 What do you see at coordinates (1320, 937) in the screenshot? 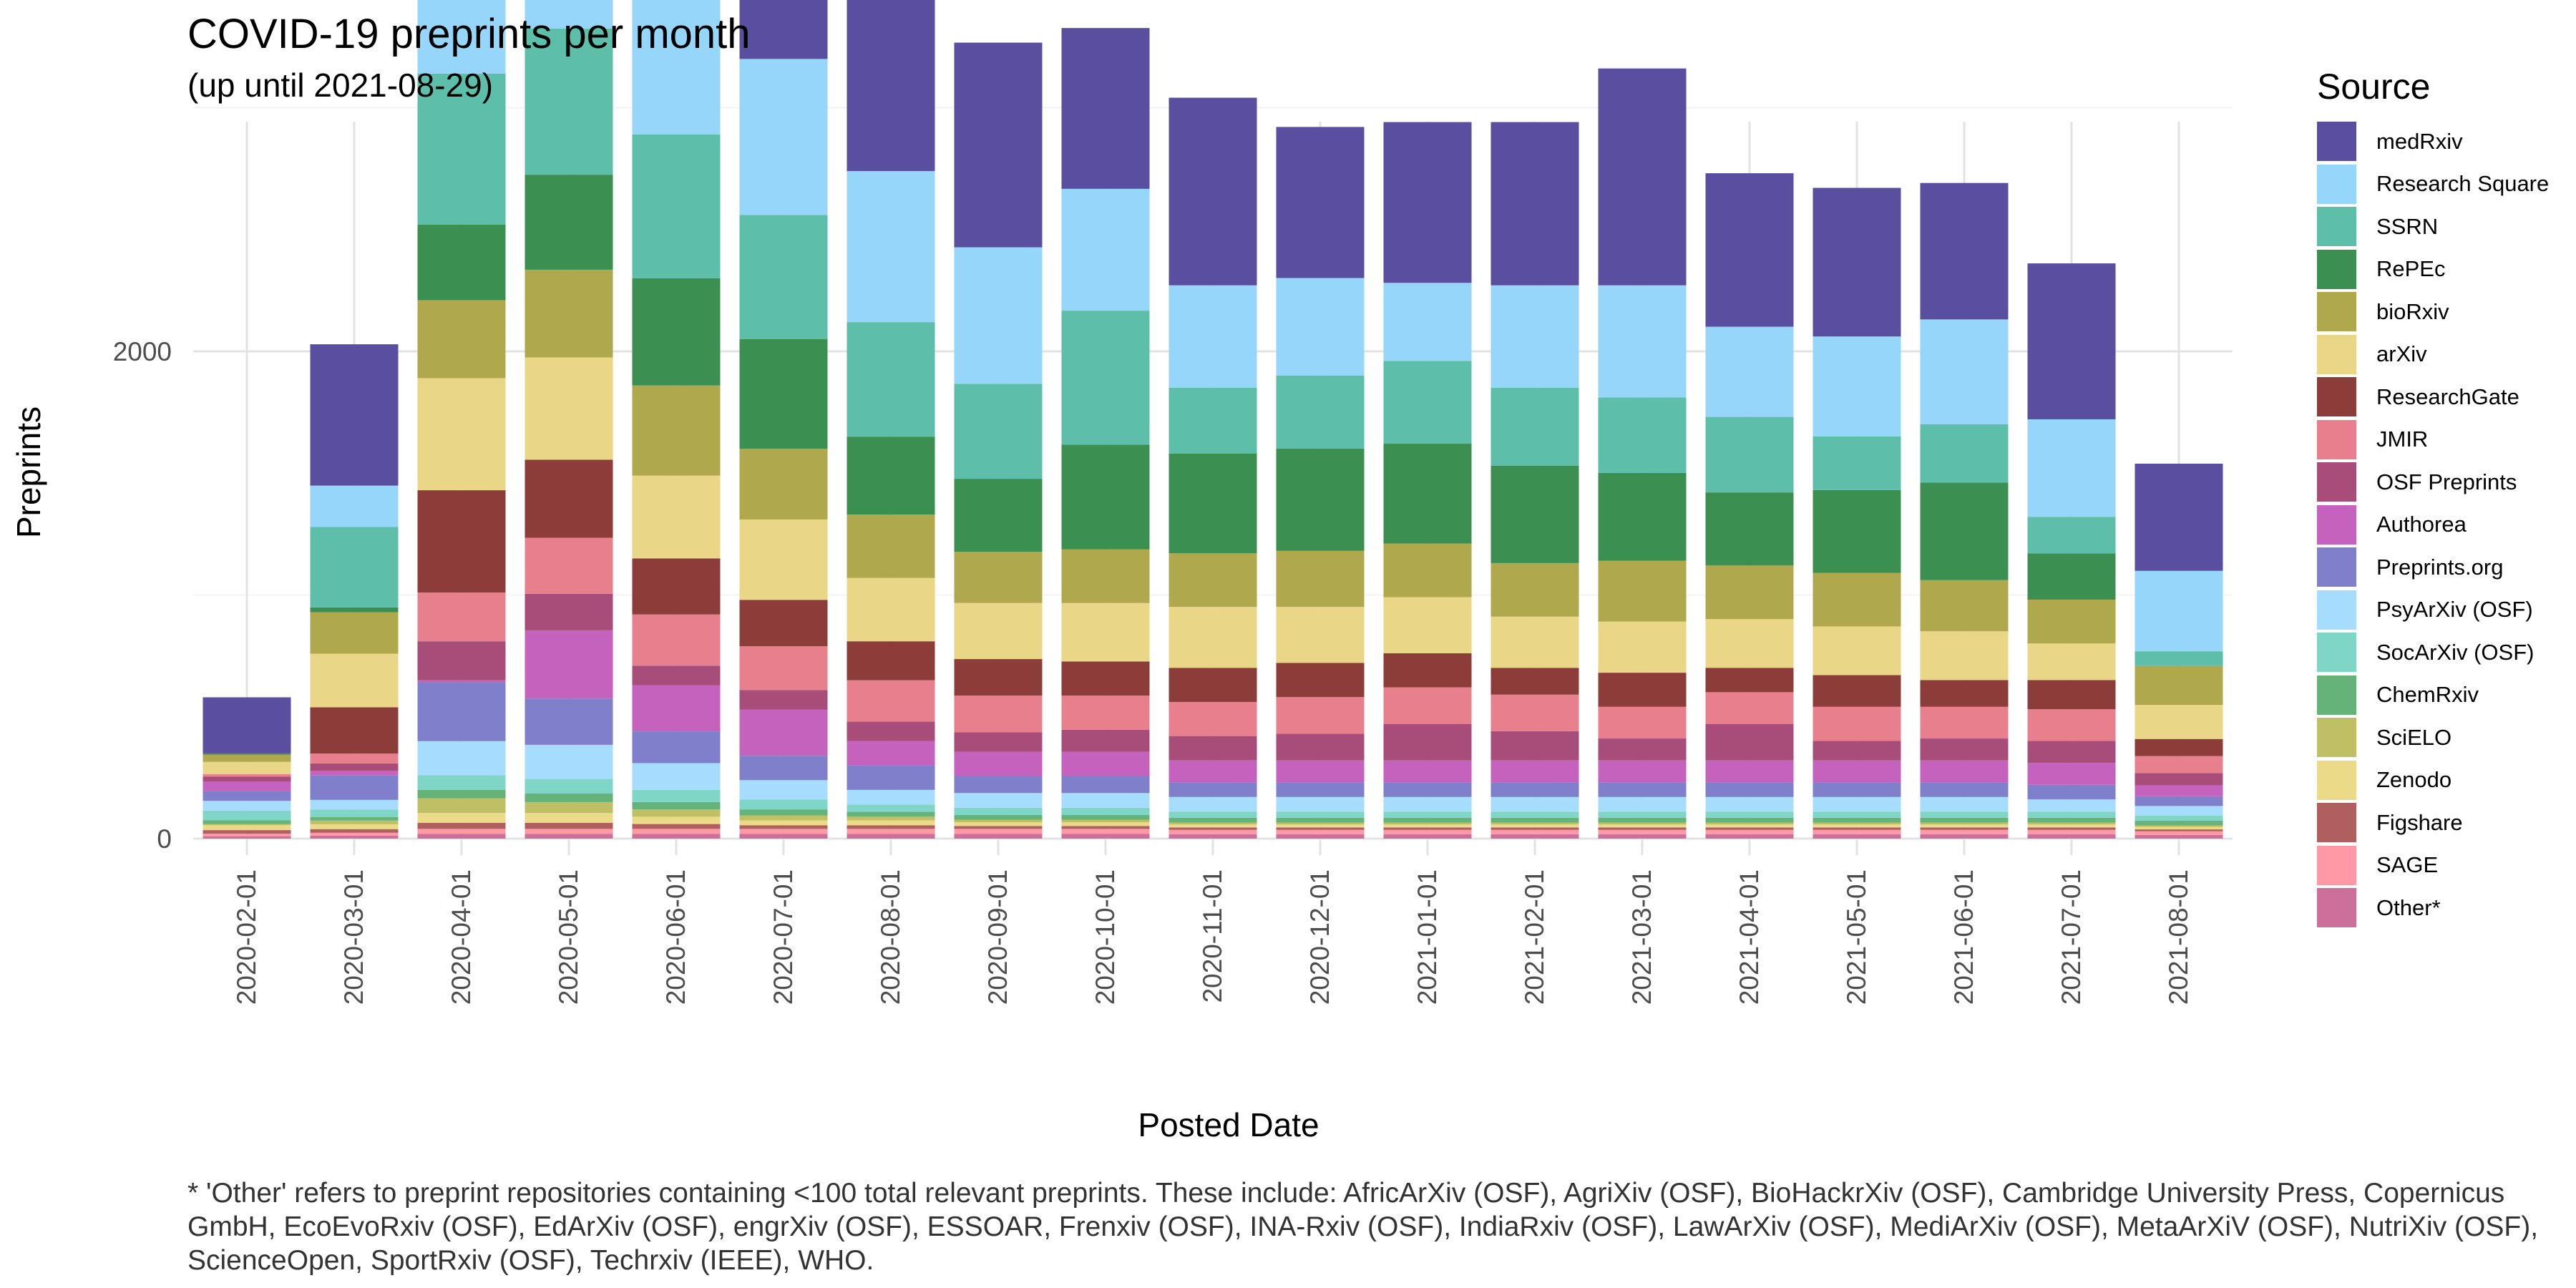
I see `x-tick-label: 2020-12-01` at bounding box center [1320, 937].